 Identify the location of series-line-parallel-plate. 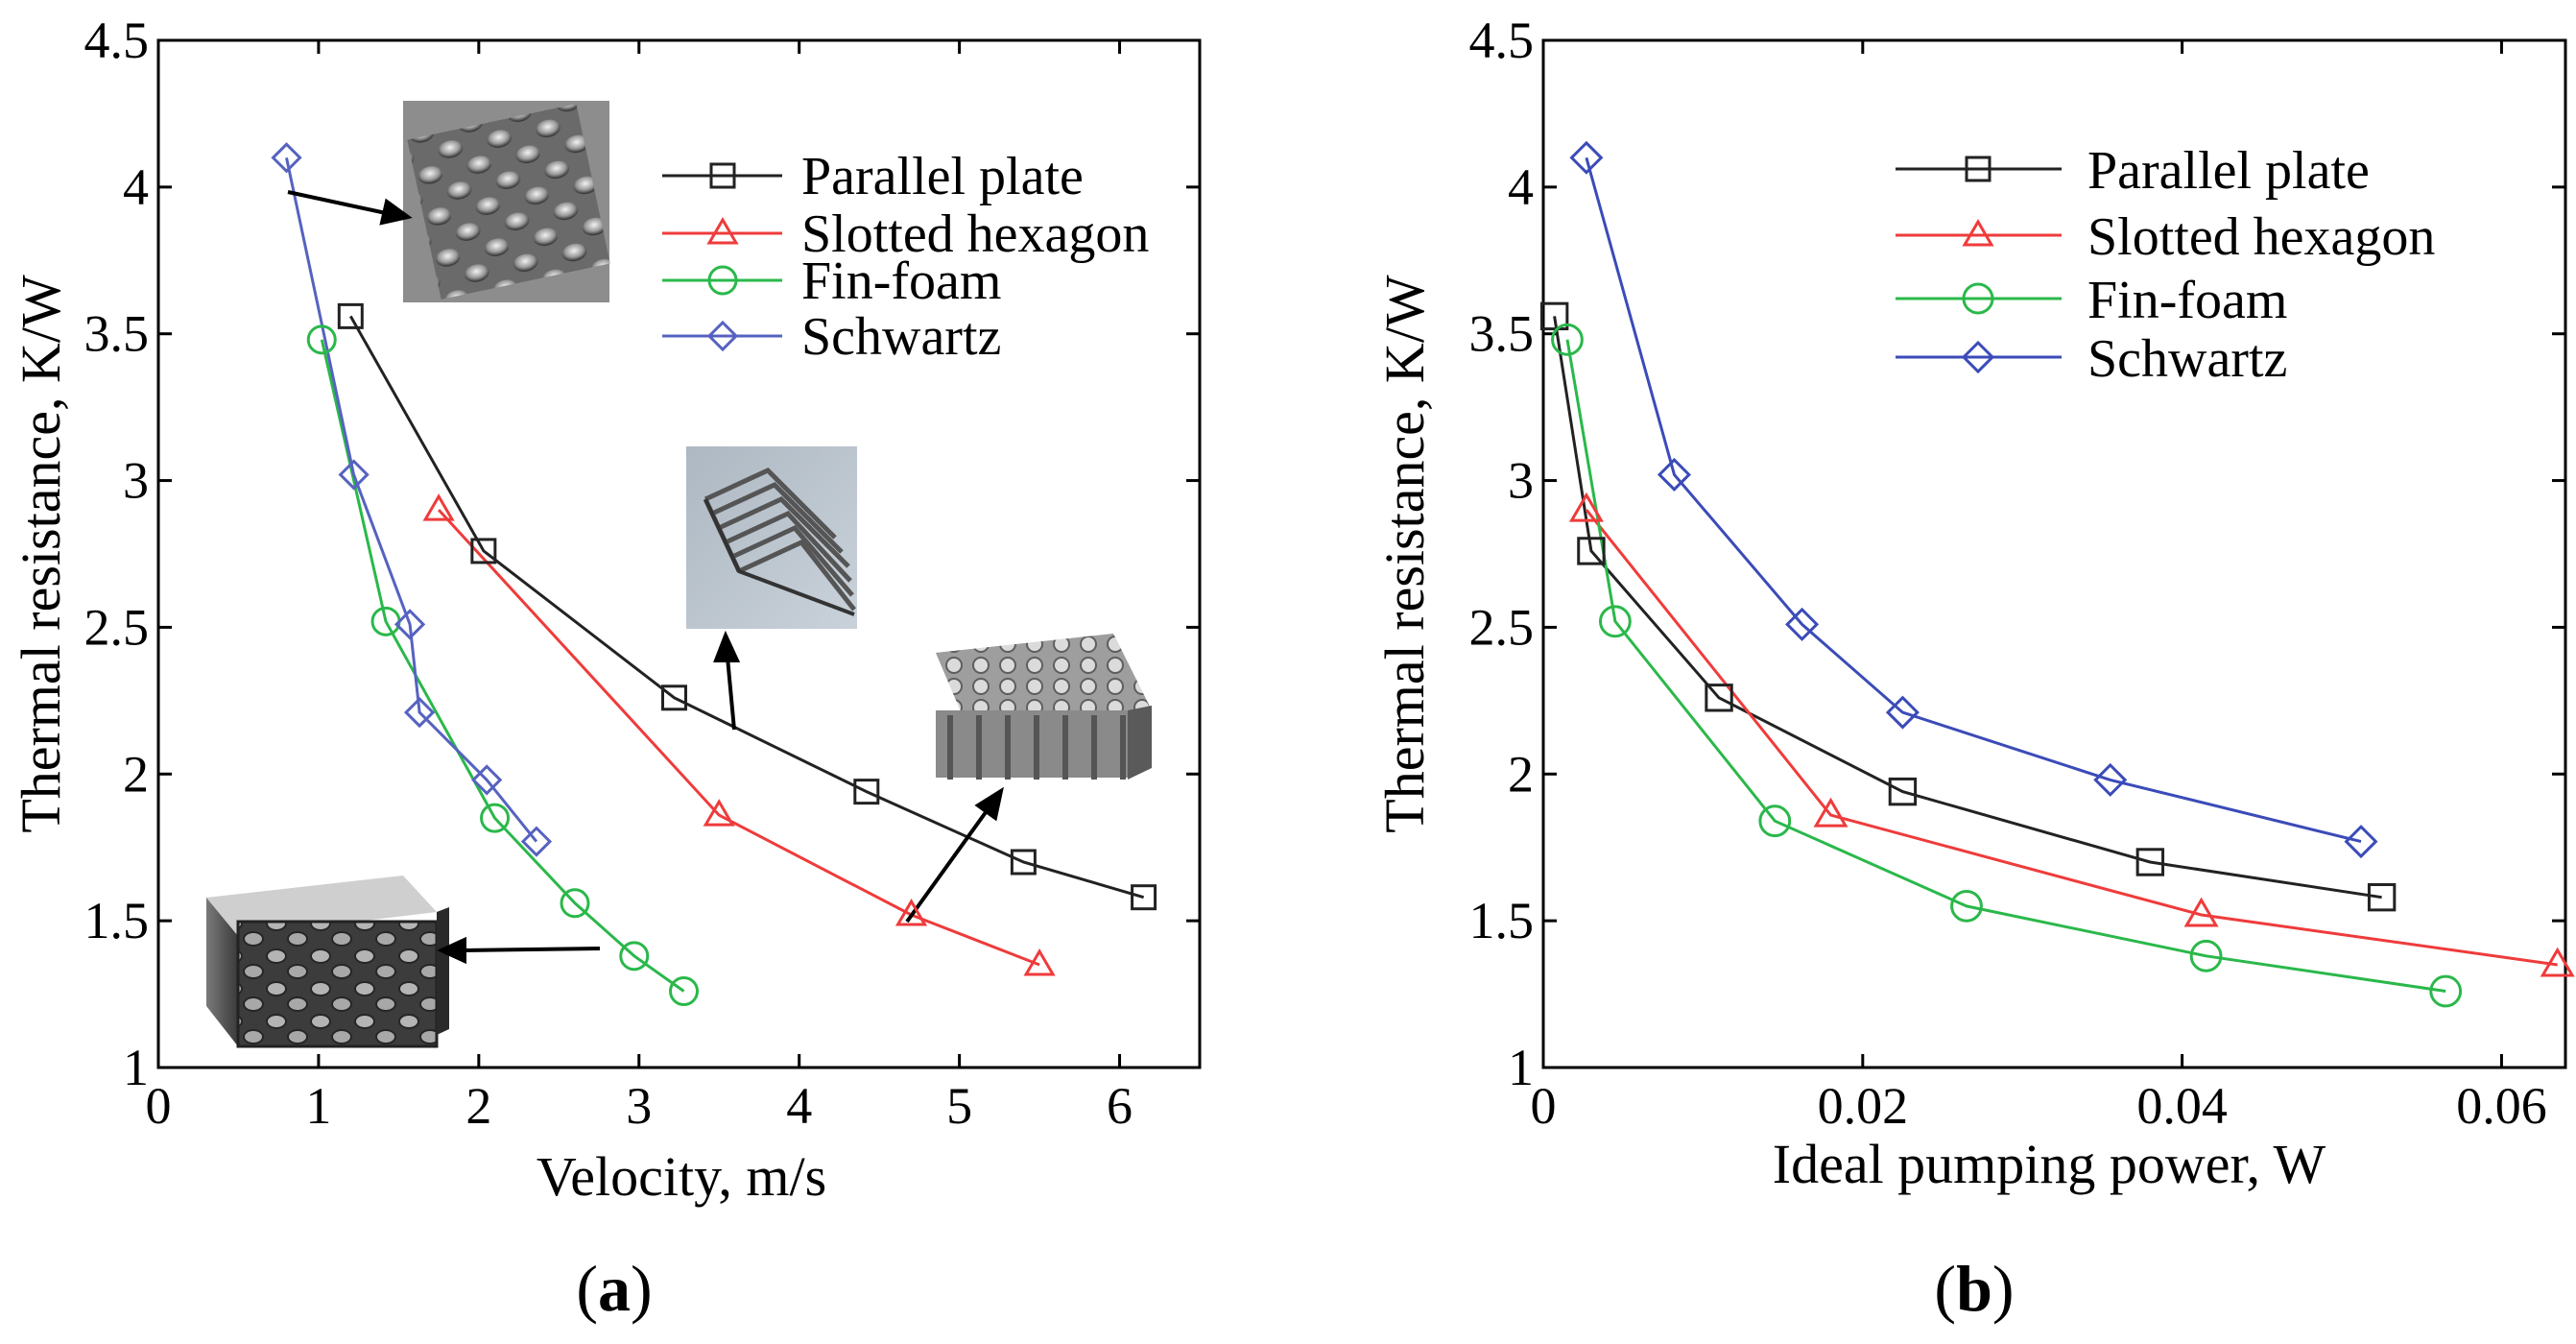
(1967, 608).